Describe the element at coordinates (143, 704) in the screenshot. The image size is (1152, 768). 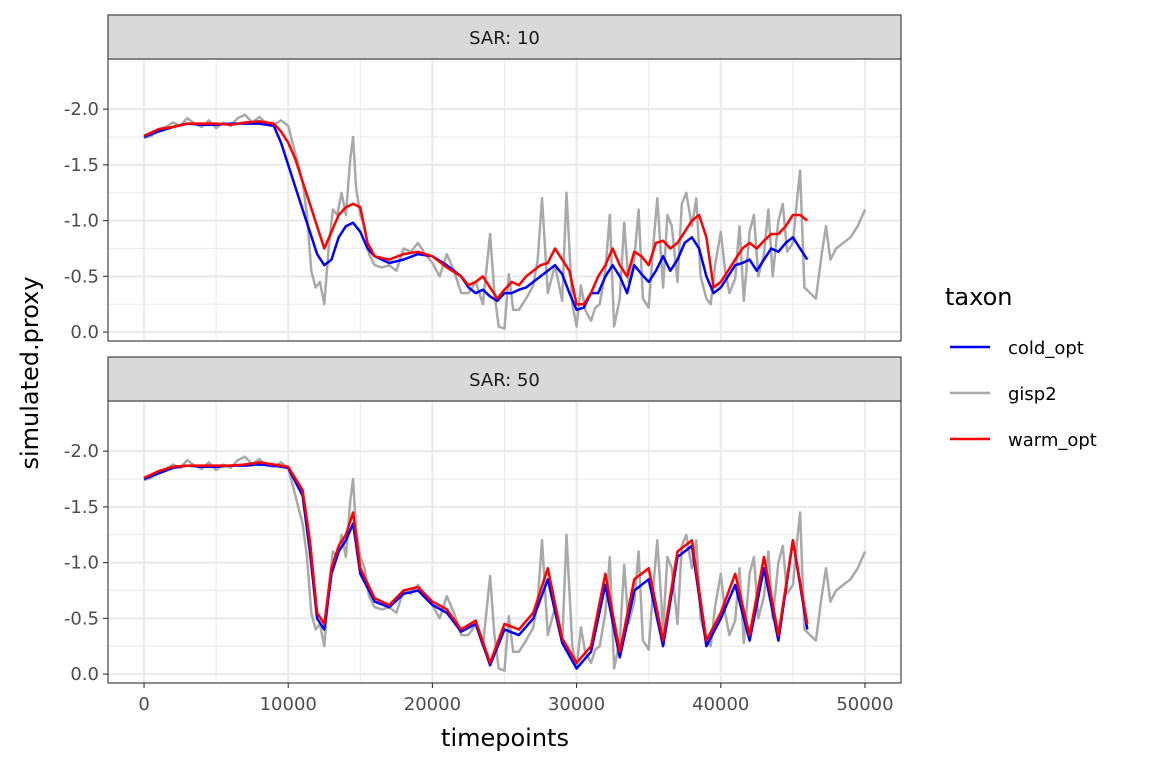
I see `x-tick-label: 0` at that location.